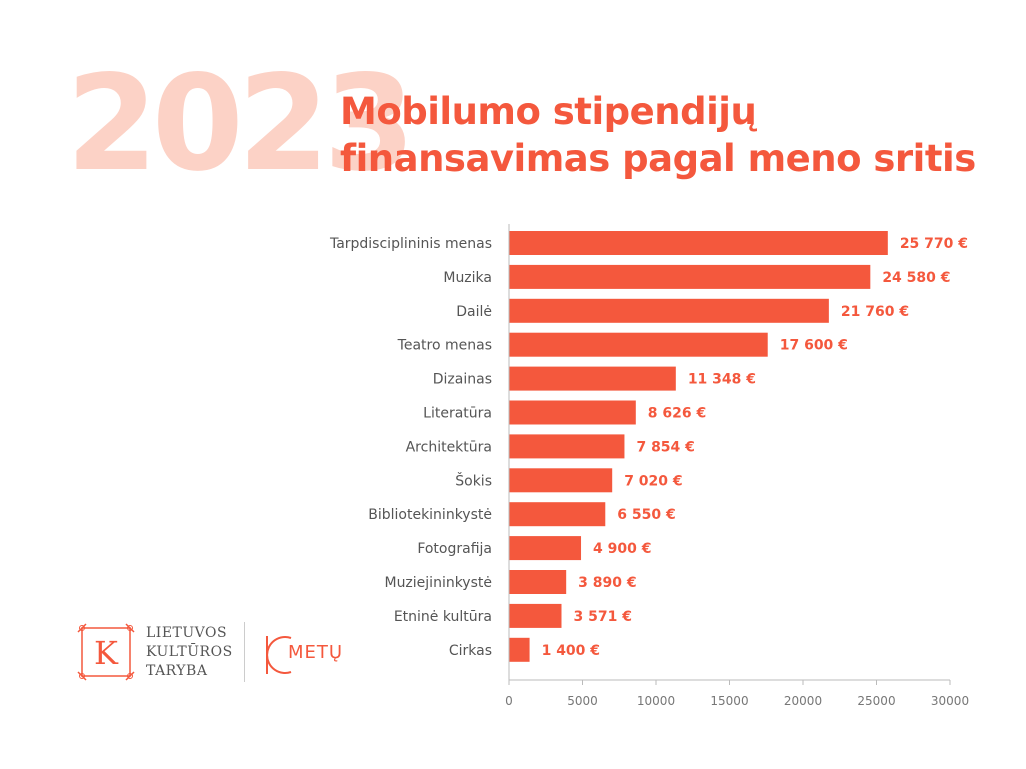 The width and height of the screenshot is (1026, 769). What do you see at coordinates (582, 701) in the screenshot?
I see `x-tick-label: 5000` at bounding box center [582, 701].